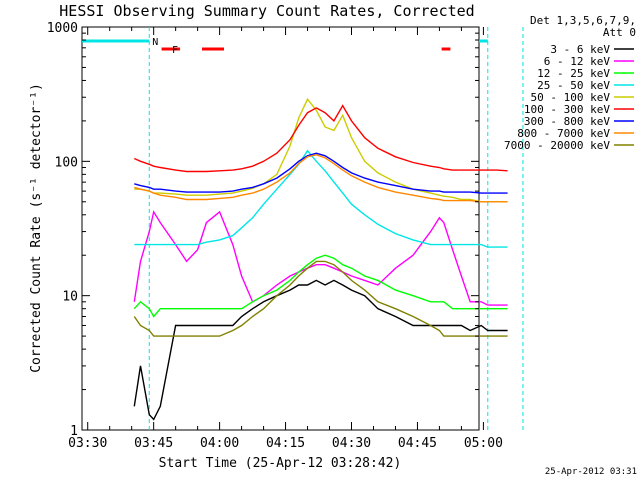  What do you see at coordinates (573, 73) in the screenshot?
I see `legend-entry-label: 12 - 25 keV` at bounding box center [573, 73].